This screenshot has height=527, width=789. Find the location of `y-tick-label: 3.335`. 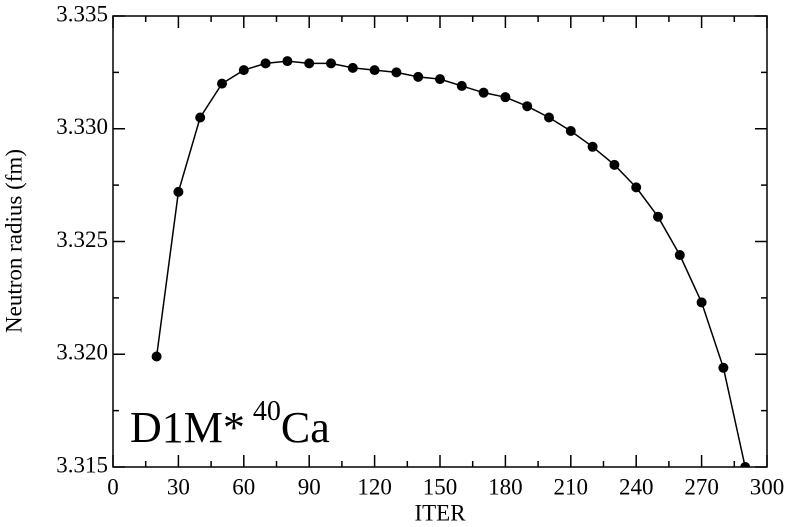

y-tick-label: 3.335 is located at coordinates (82, 13).